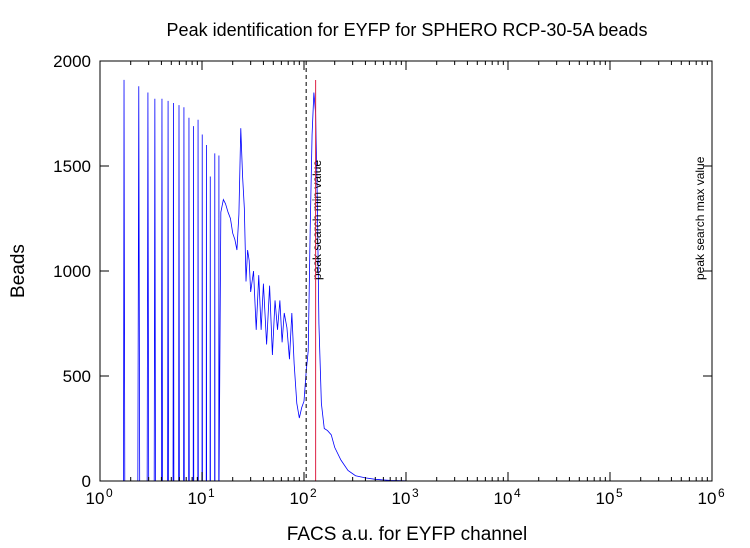  Describe the element at coordinates (18, 271) in the screenshot. I see `y-axis-label: Beads` at that location.